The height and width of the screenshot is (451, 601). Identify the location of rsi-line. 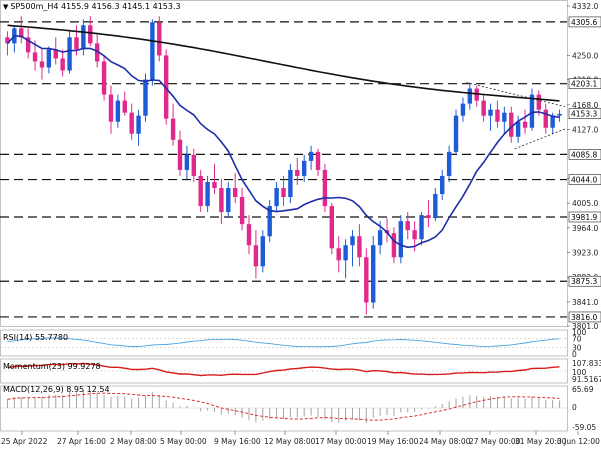
(283, 342).